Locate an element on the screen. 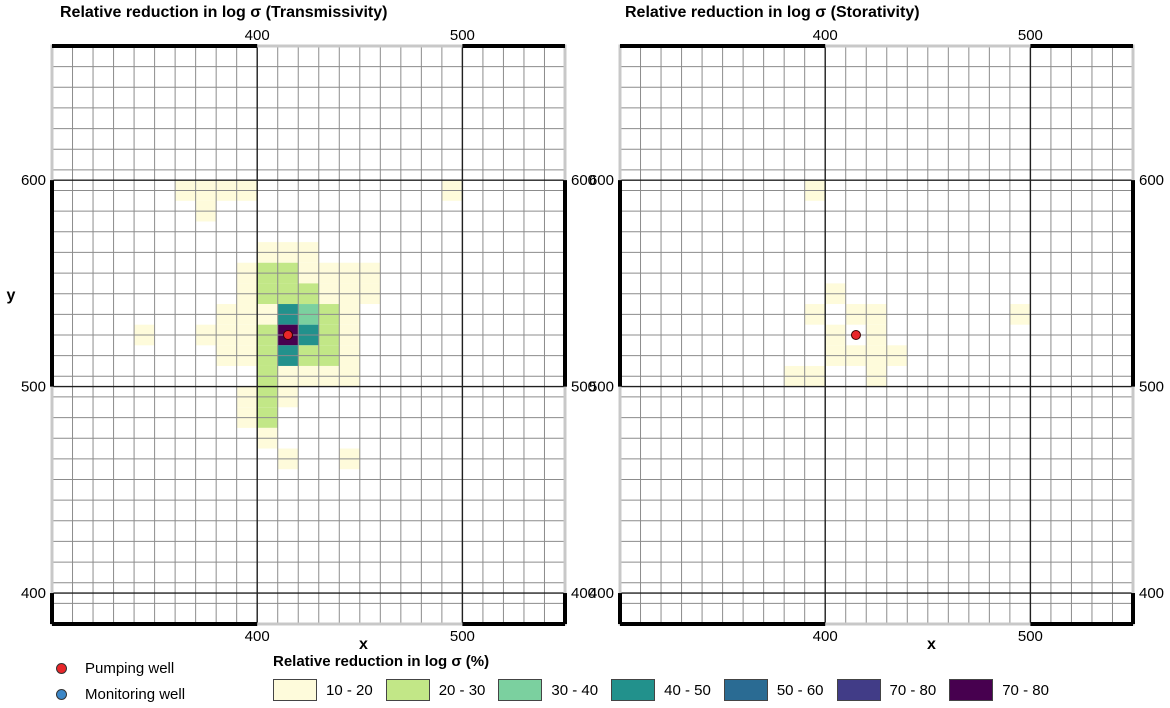 The width and height of the screenshot is (1170, 708). legend-bin: 40 - 50 is located at coordinates (661, 690).